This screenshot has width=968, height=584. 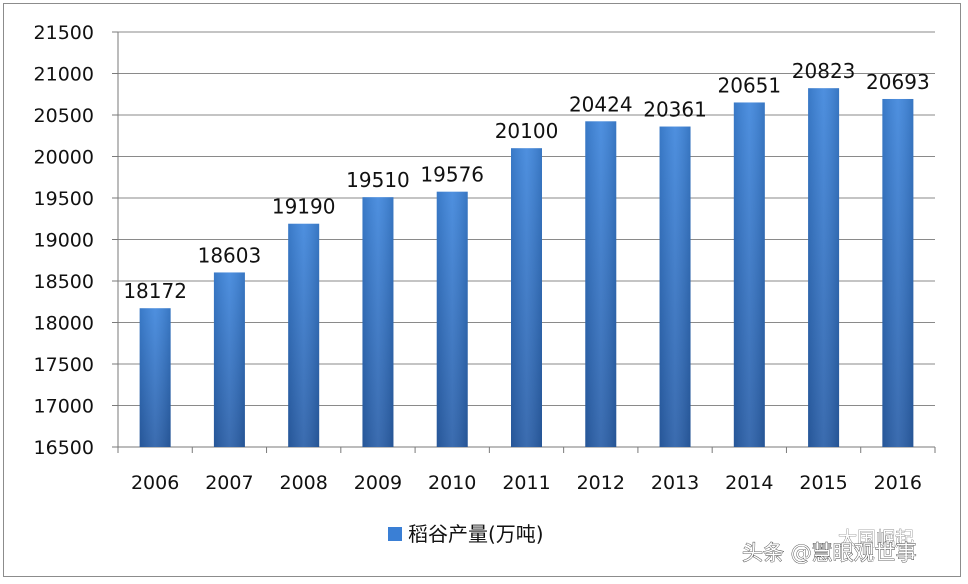 I want to click on data-label: 20651, so click(x=750, y=85).